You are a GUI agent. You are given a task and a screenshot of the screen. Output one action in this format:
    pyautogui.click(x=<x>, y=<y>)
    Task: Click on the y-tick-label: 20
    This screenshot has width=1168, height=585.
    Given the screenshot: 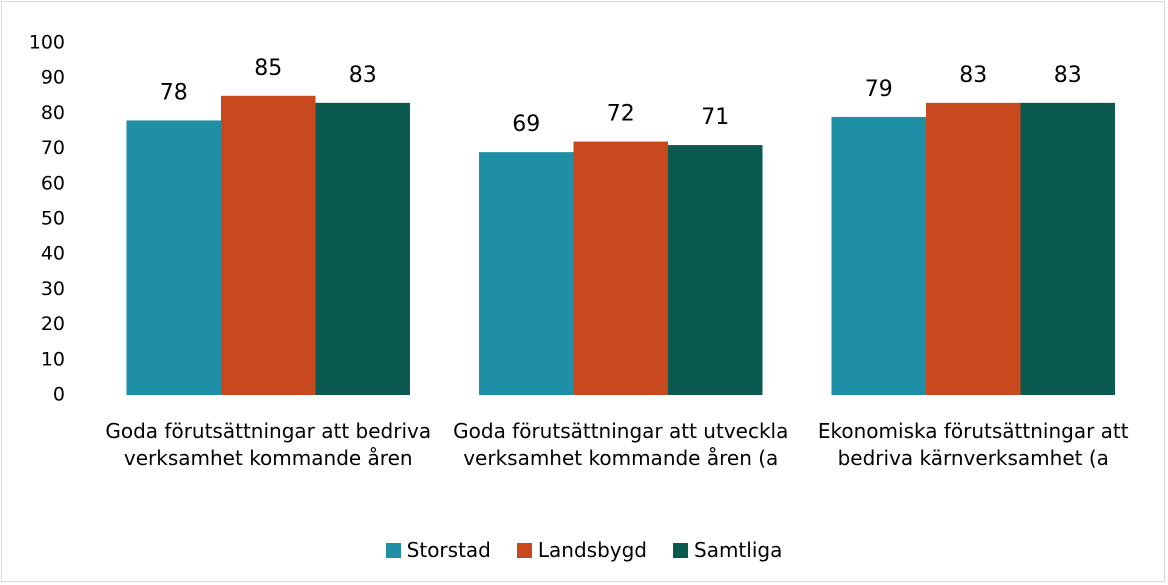 What is the action you would take?
    pyautogui.click(x=53, y=324)
    